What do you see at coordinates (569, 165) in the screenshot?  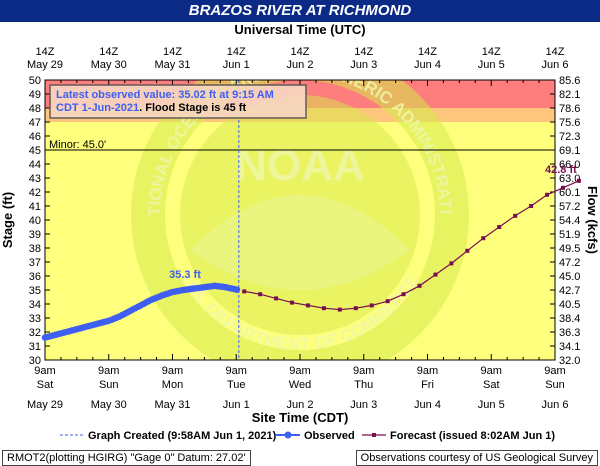 I see `y-right-tick-label: 66.0` at bounding box center [569, 165].